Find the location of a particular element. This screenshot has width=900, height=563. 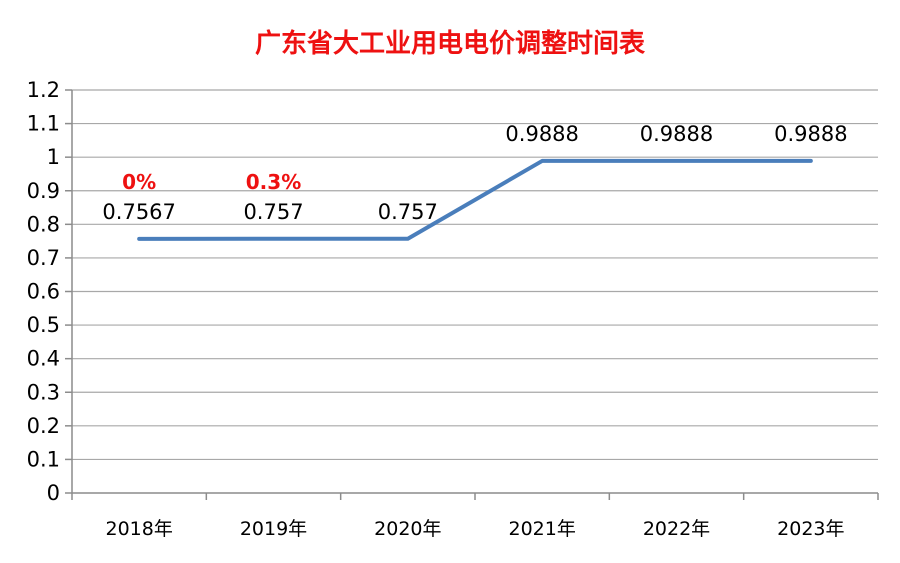

data-label-0: 0.7567 is located at coordinates (138, 212).